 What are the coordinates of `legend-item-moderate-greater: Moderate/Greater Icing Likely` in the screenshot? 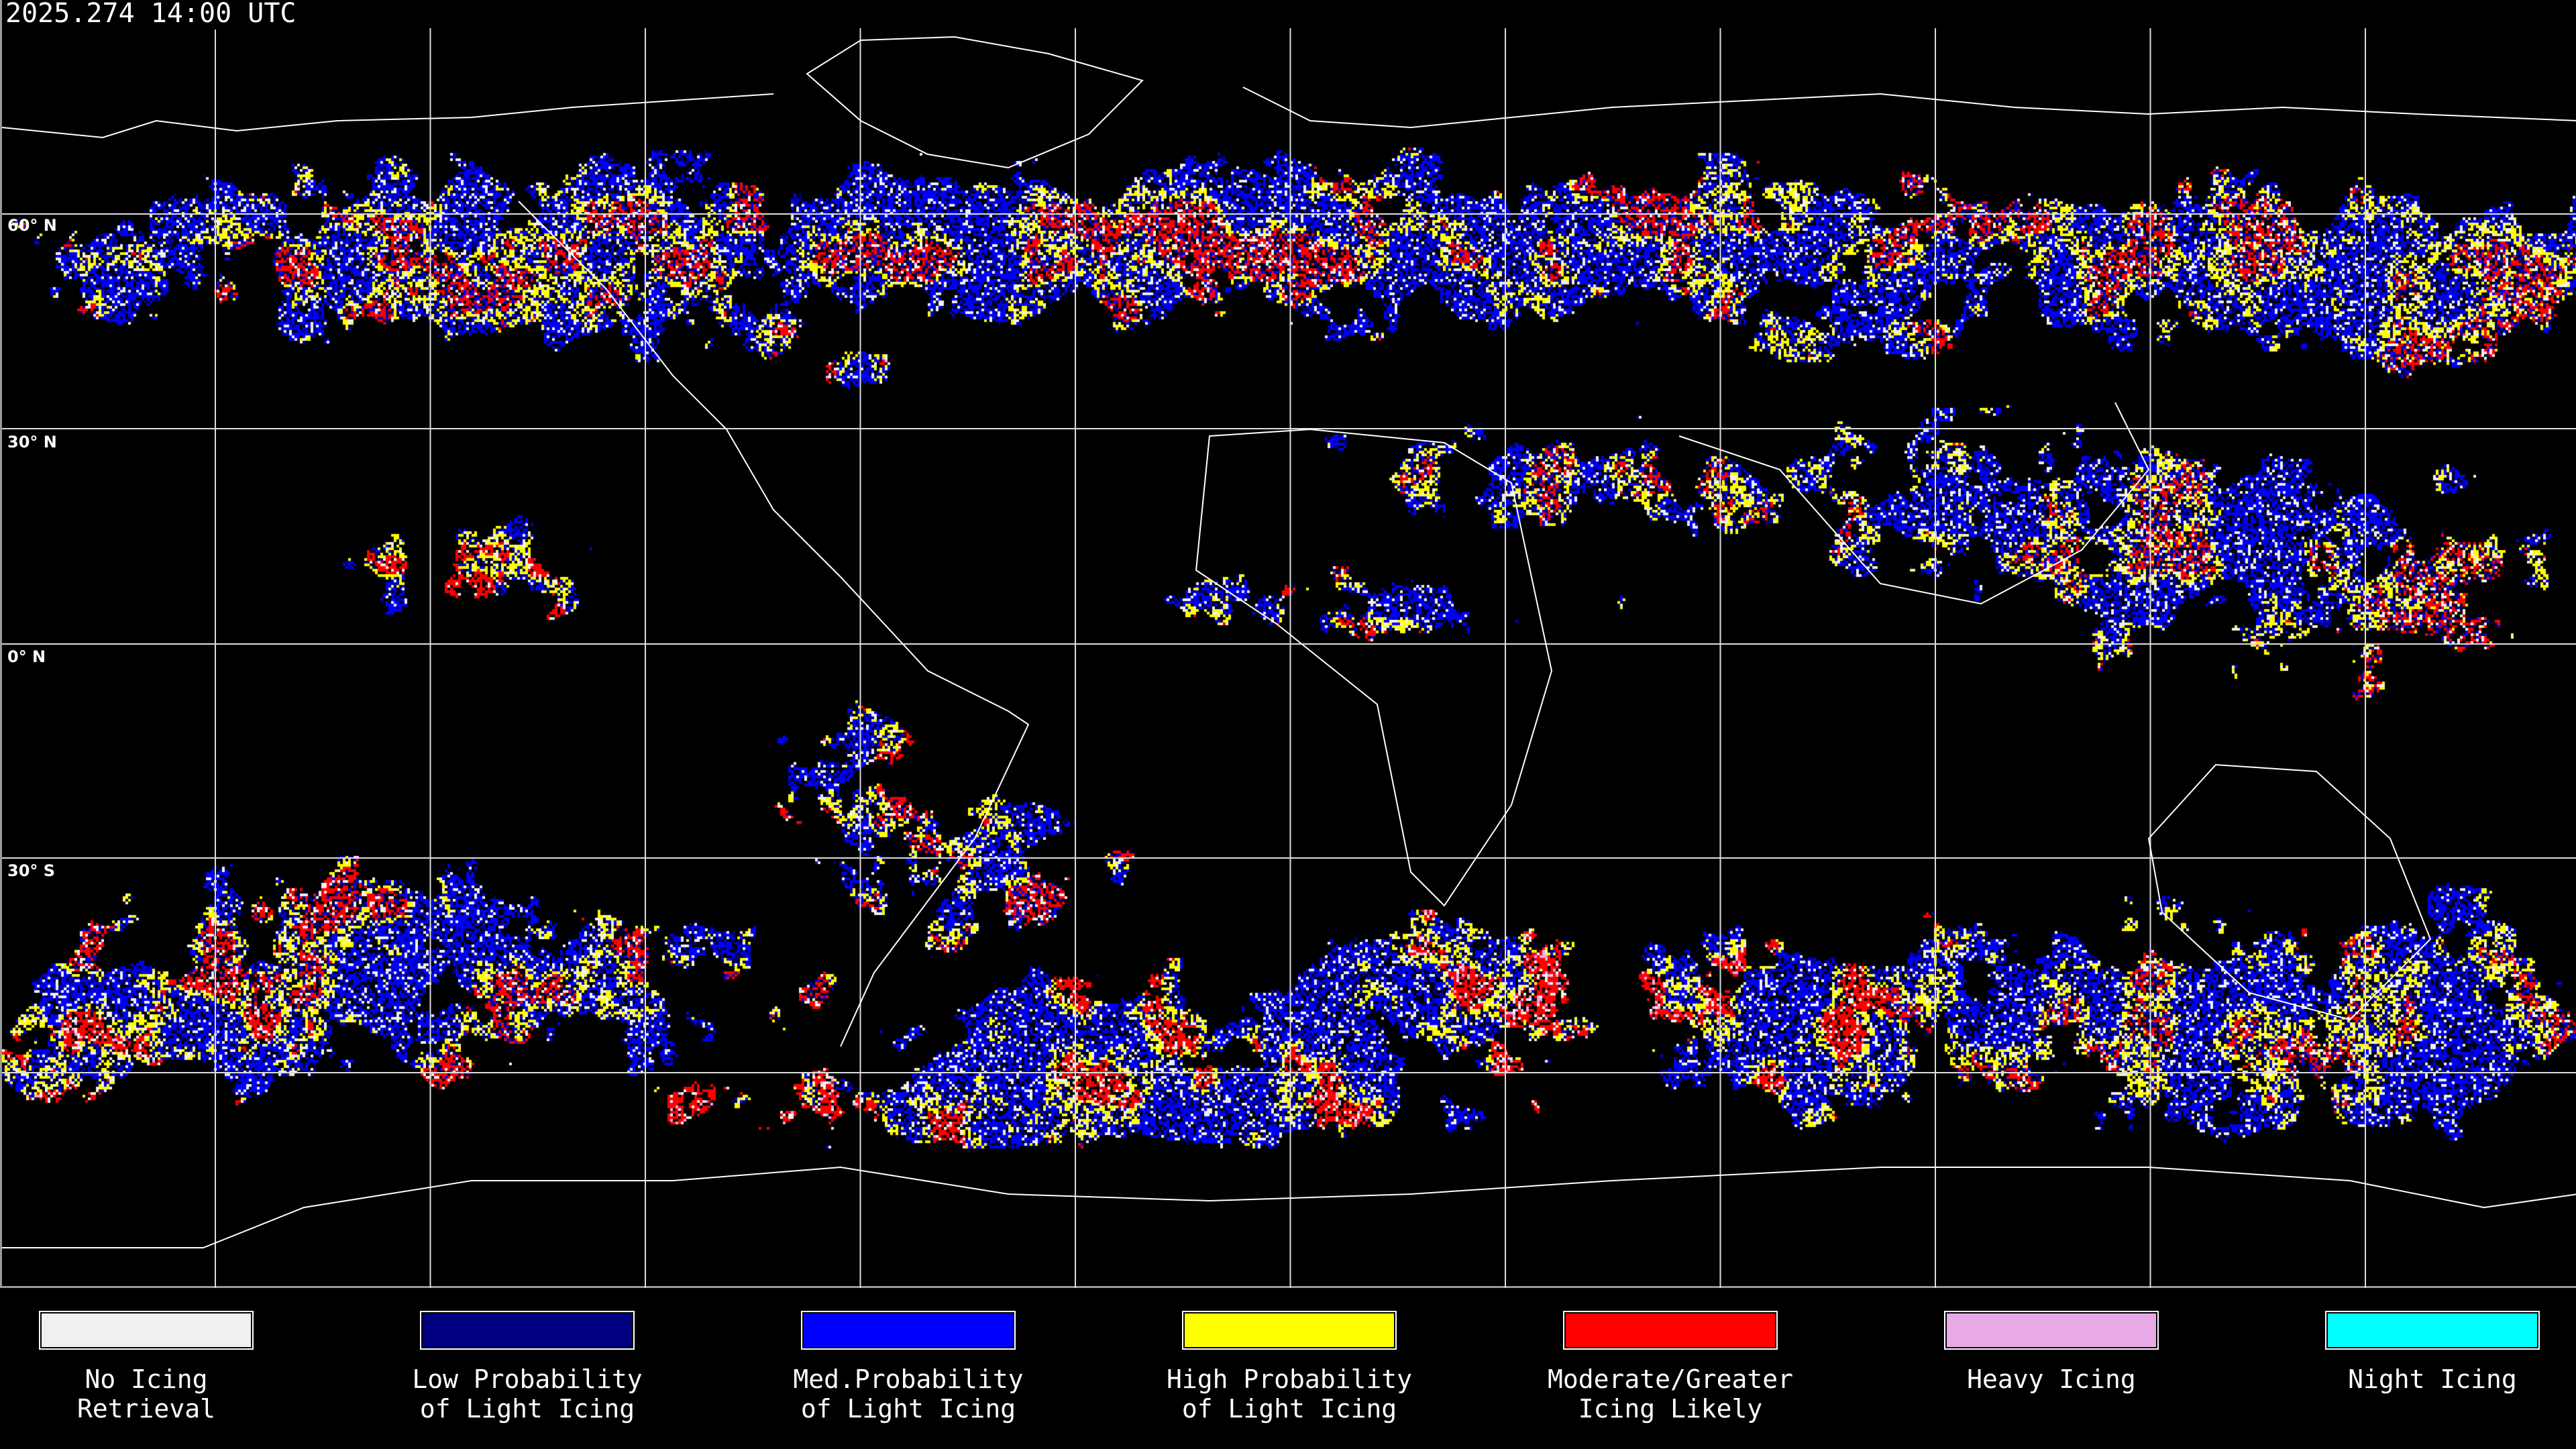 It's located at (1670, 1367).